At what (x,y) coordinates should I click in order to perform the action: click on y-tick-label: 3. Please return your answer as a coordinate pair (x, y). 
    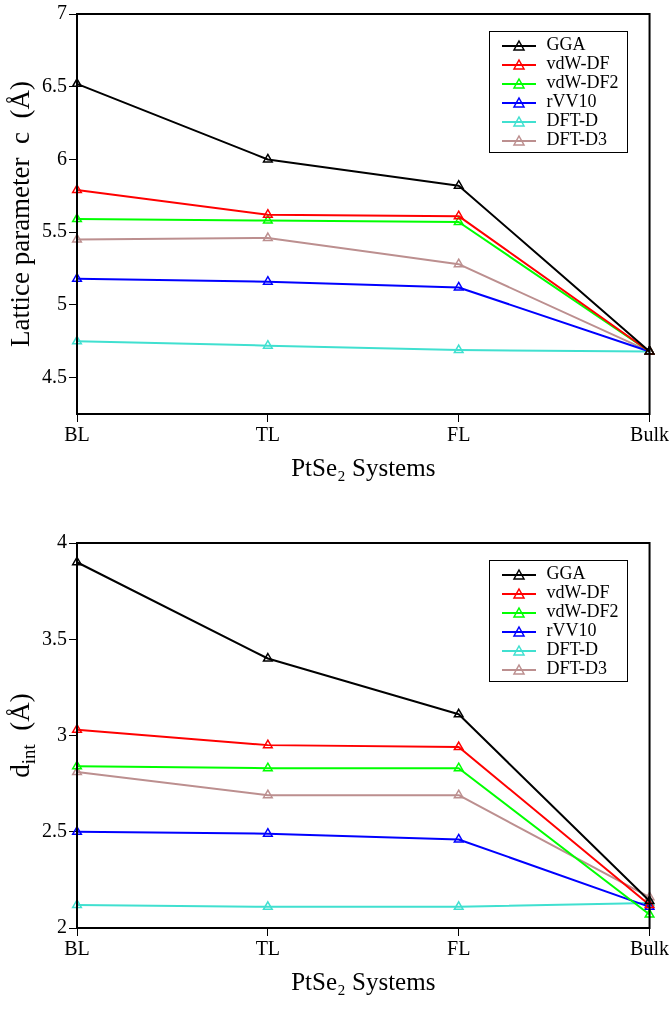
    Looking at the image, I should click on (62, 733).